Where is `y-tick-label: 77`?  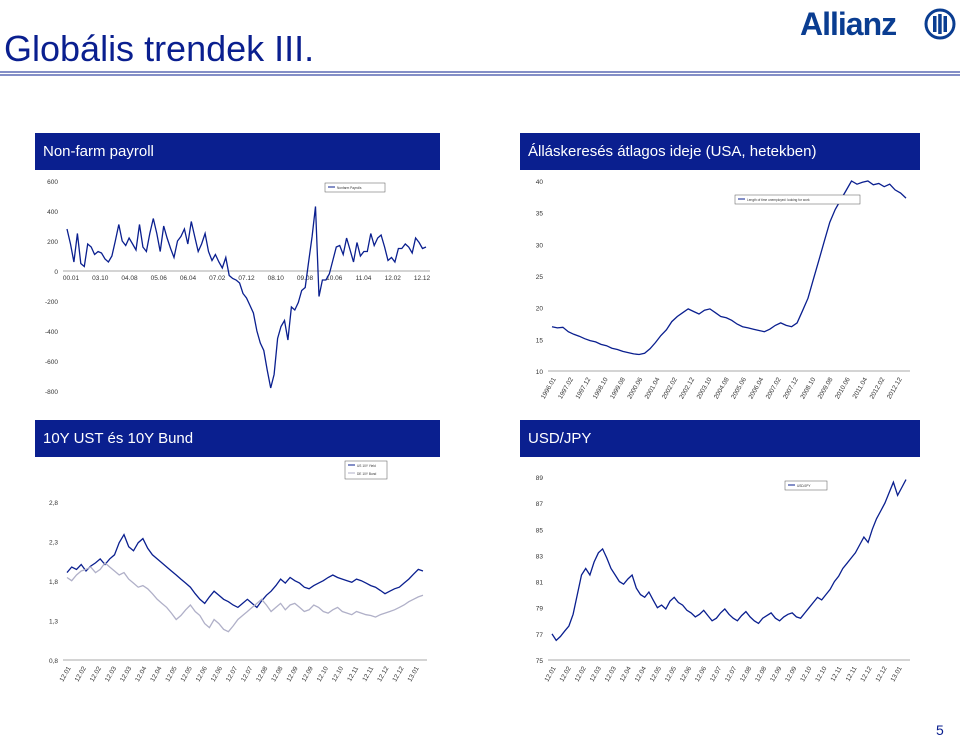
y-tick-label: 77 is located at coordinates (540, 635).